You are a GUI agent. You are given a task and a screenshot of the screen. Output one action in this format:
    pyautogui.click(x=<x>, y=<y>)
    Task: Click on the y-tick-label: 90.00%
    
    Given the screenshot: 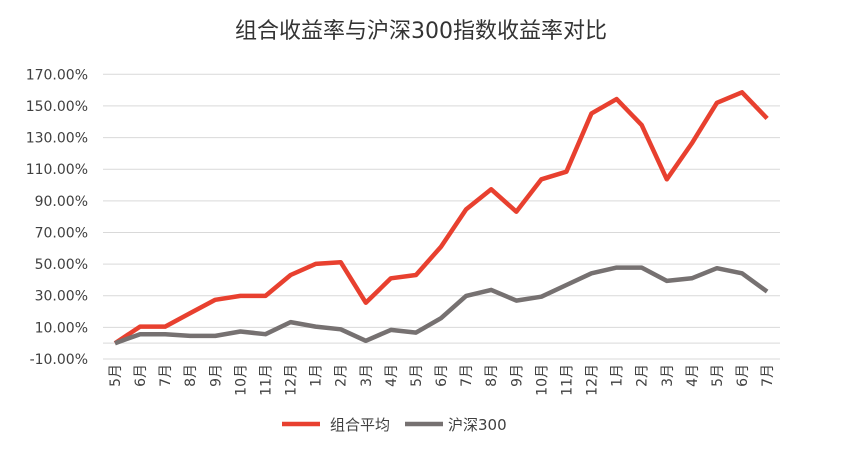 What is the action you would take?
    pyautogui.click(x=61, y=202)
    